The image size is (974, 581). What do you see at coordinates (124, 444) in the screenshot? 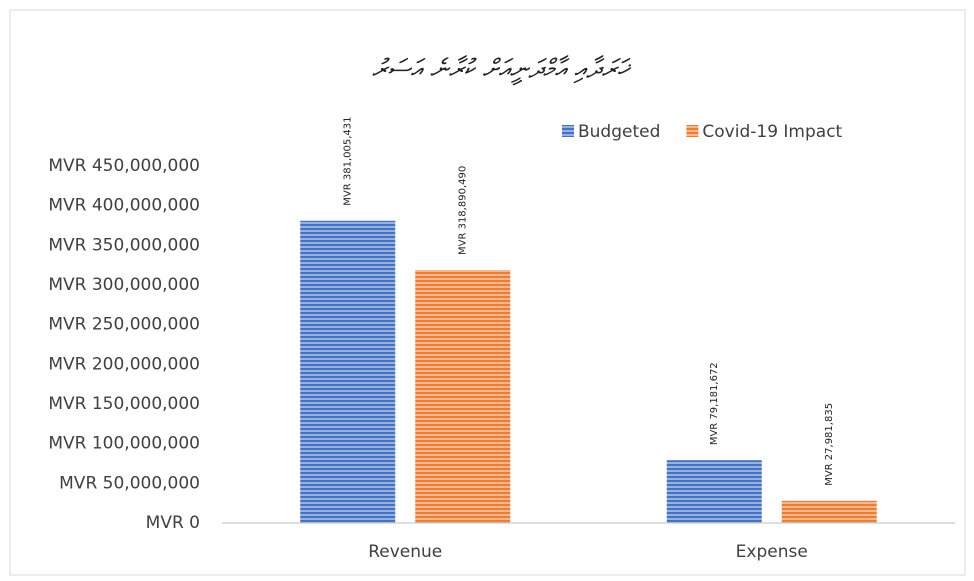
I see `y-tick-label: MVR 100,000,000` at bounding box center [124, 444].